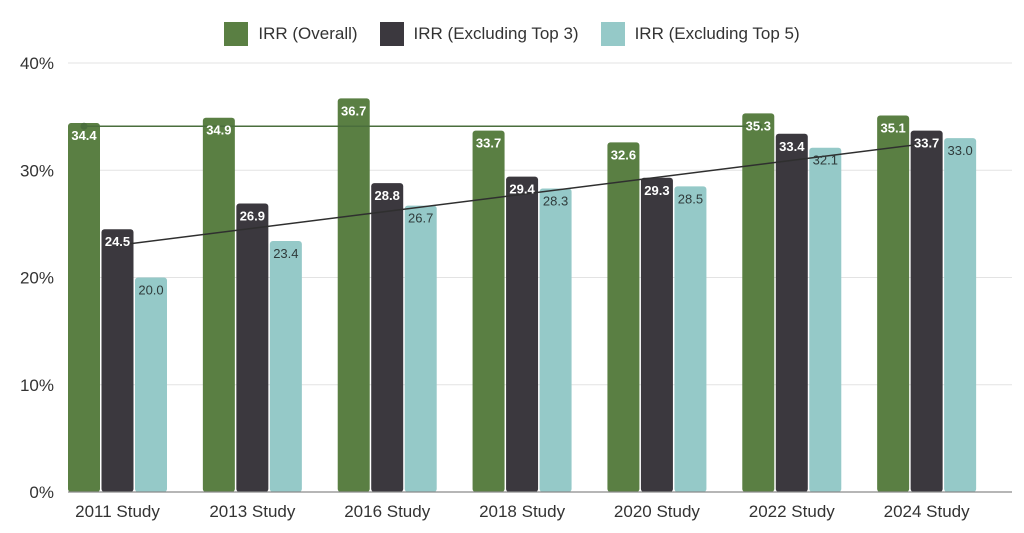 The width and height of the screenshot is (1024, 533). I want to click on legend-item-ex5: IRR (Excluding Top 5), so click(700, 34).